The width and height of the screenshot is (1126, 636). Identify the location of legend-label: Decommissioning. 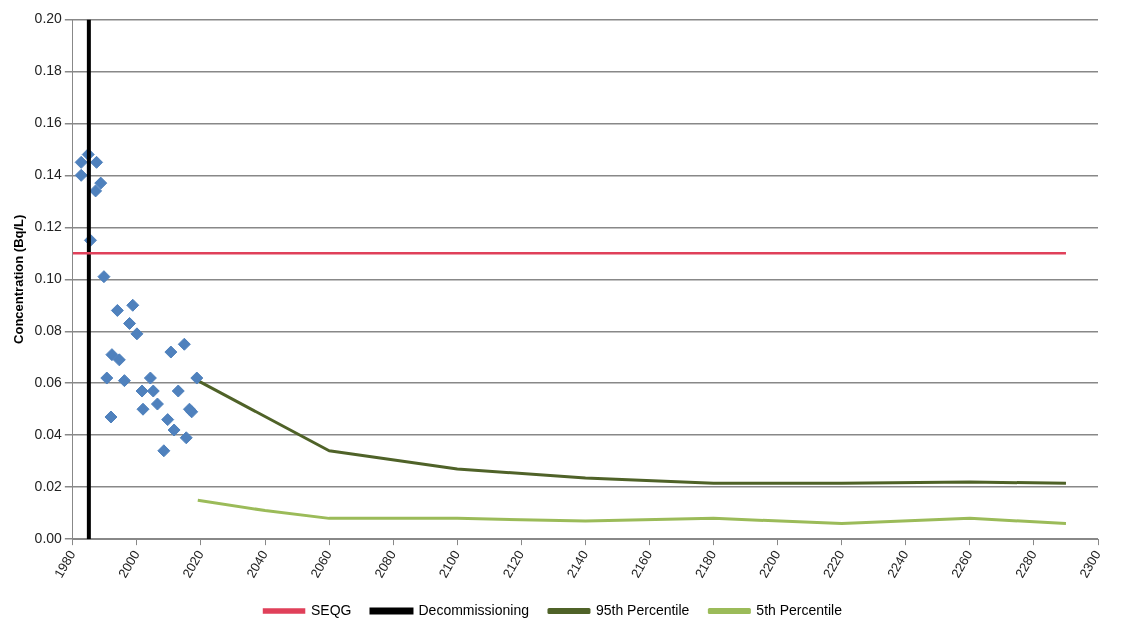
(473, 609).